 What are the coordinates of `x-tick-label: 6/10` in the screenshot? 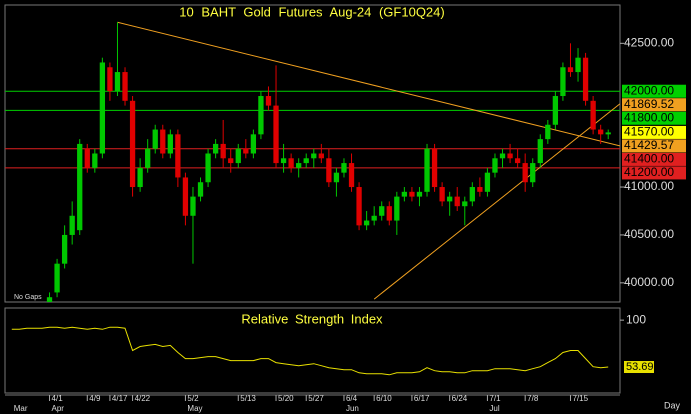 It's located at (384, 398).